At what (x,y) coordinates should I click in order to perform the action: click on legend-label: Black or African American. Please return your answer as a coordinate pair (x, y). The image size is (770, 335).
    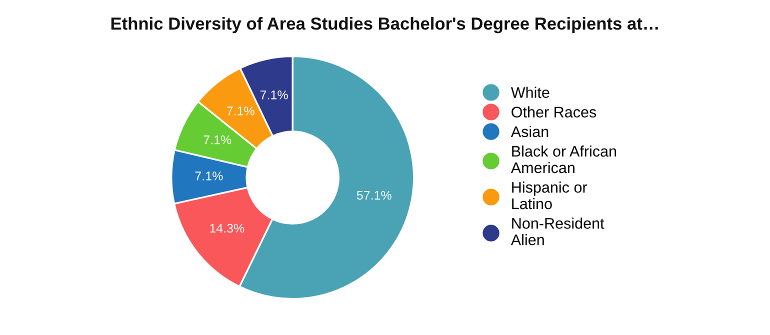
    Looking at the image, I should click on (563, 159).